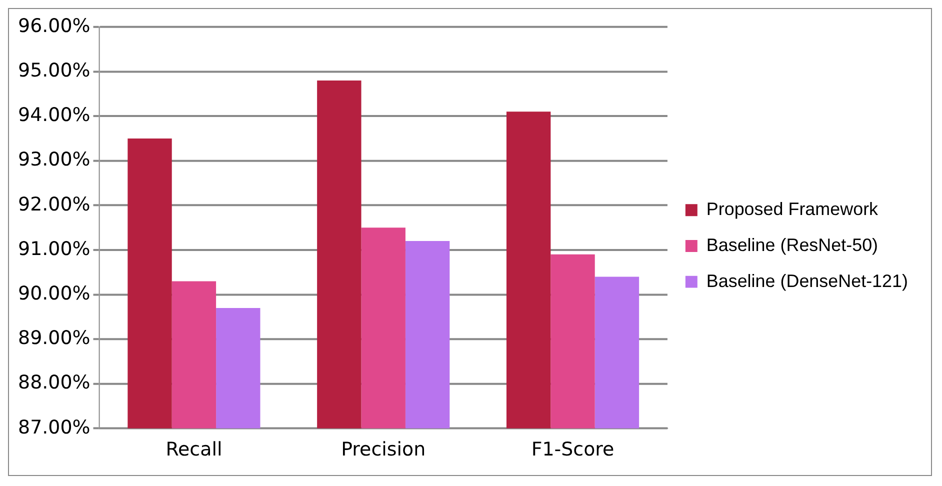 The image size is (942, 486). Describe the element at coordinates (54, 70) in the screenshot. I see `y-tick-label: 95.00%` at that location.